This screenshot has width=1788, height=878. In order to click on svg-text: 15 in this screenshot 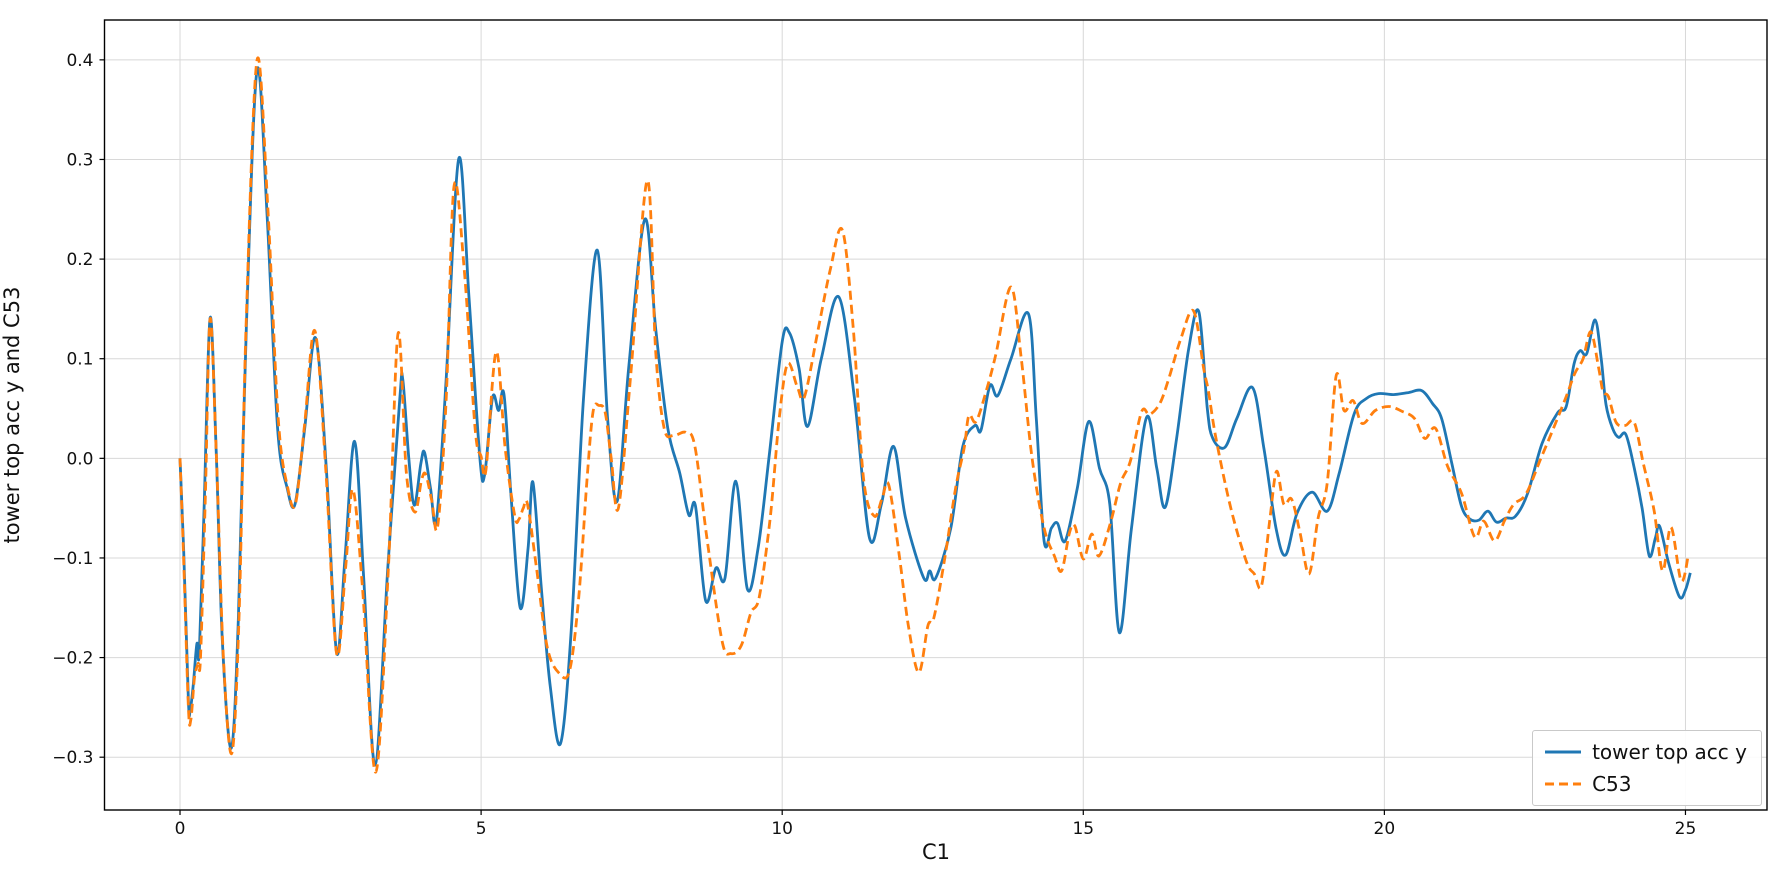, I will do `click(1083, 829)`.